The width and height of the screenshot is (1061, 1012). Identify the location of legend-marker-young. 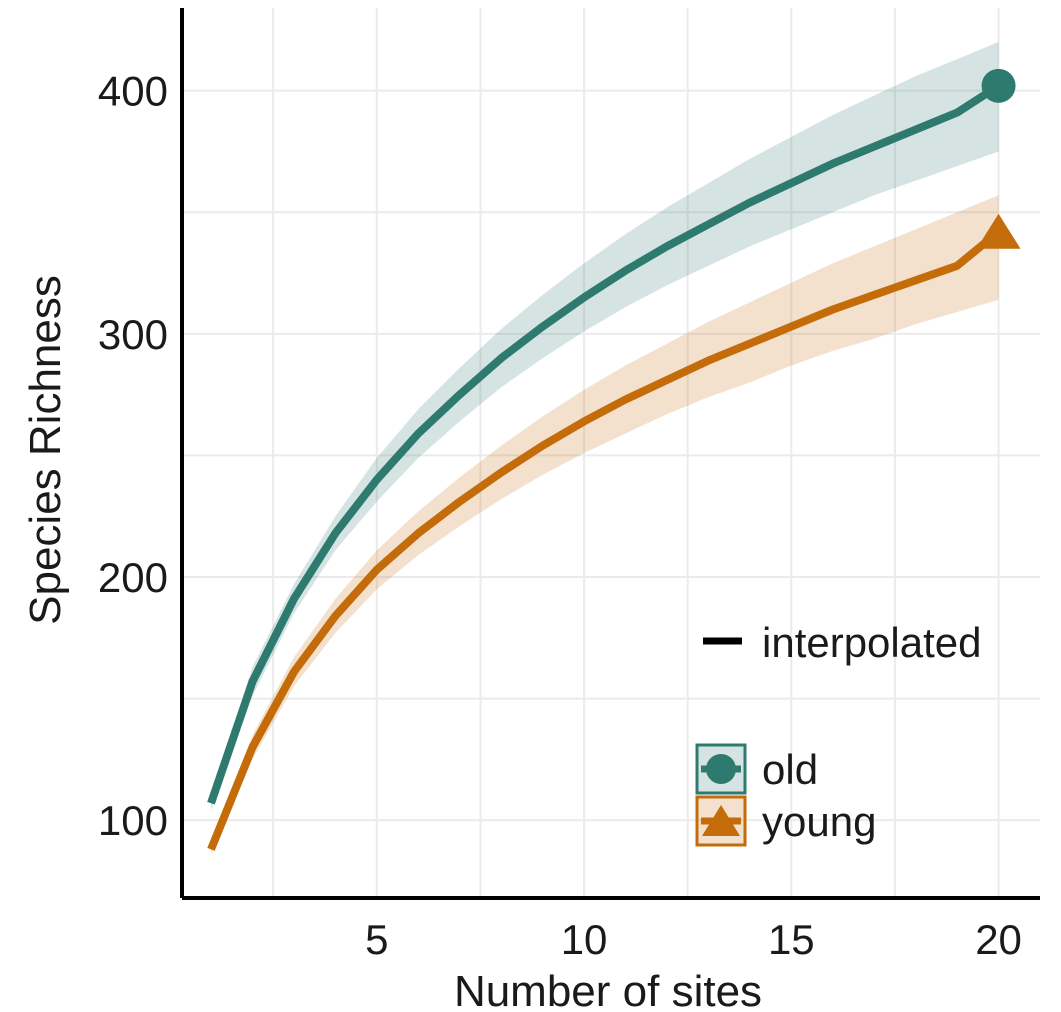
(721, 820).